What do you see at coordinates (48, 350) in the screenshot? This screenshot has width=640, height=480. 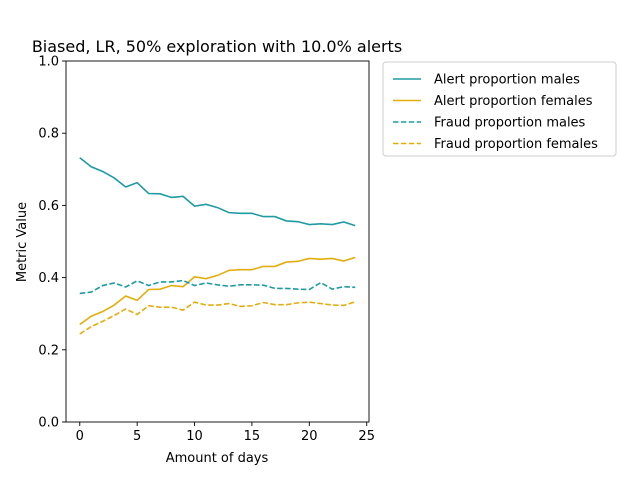 I see `y-tick-label: 0.2` at bounding box center [48, 350].